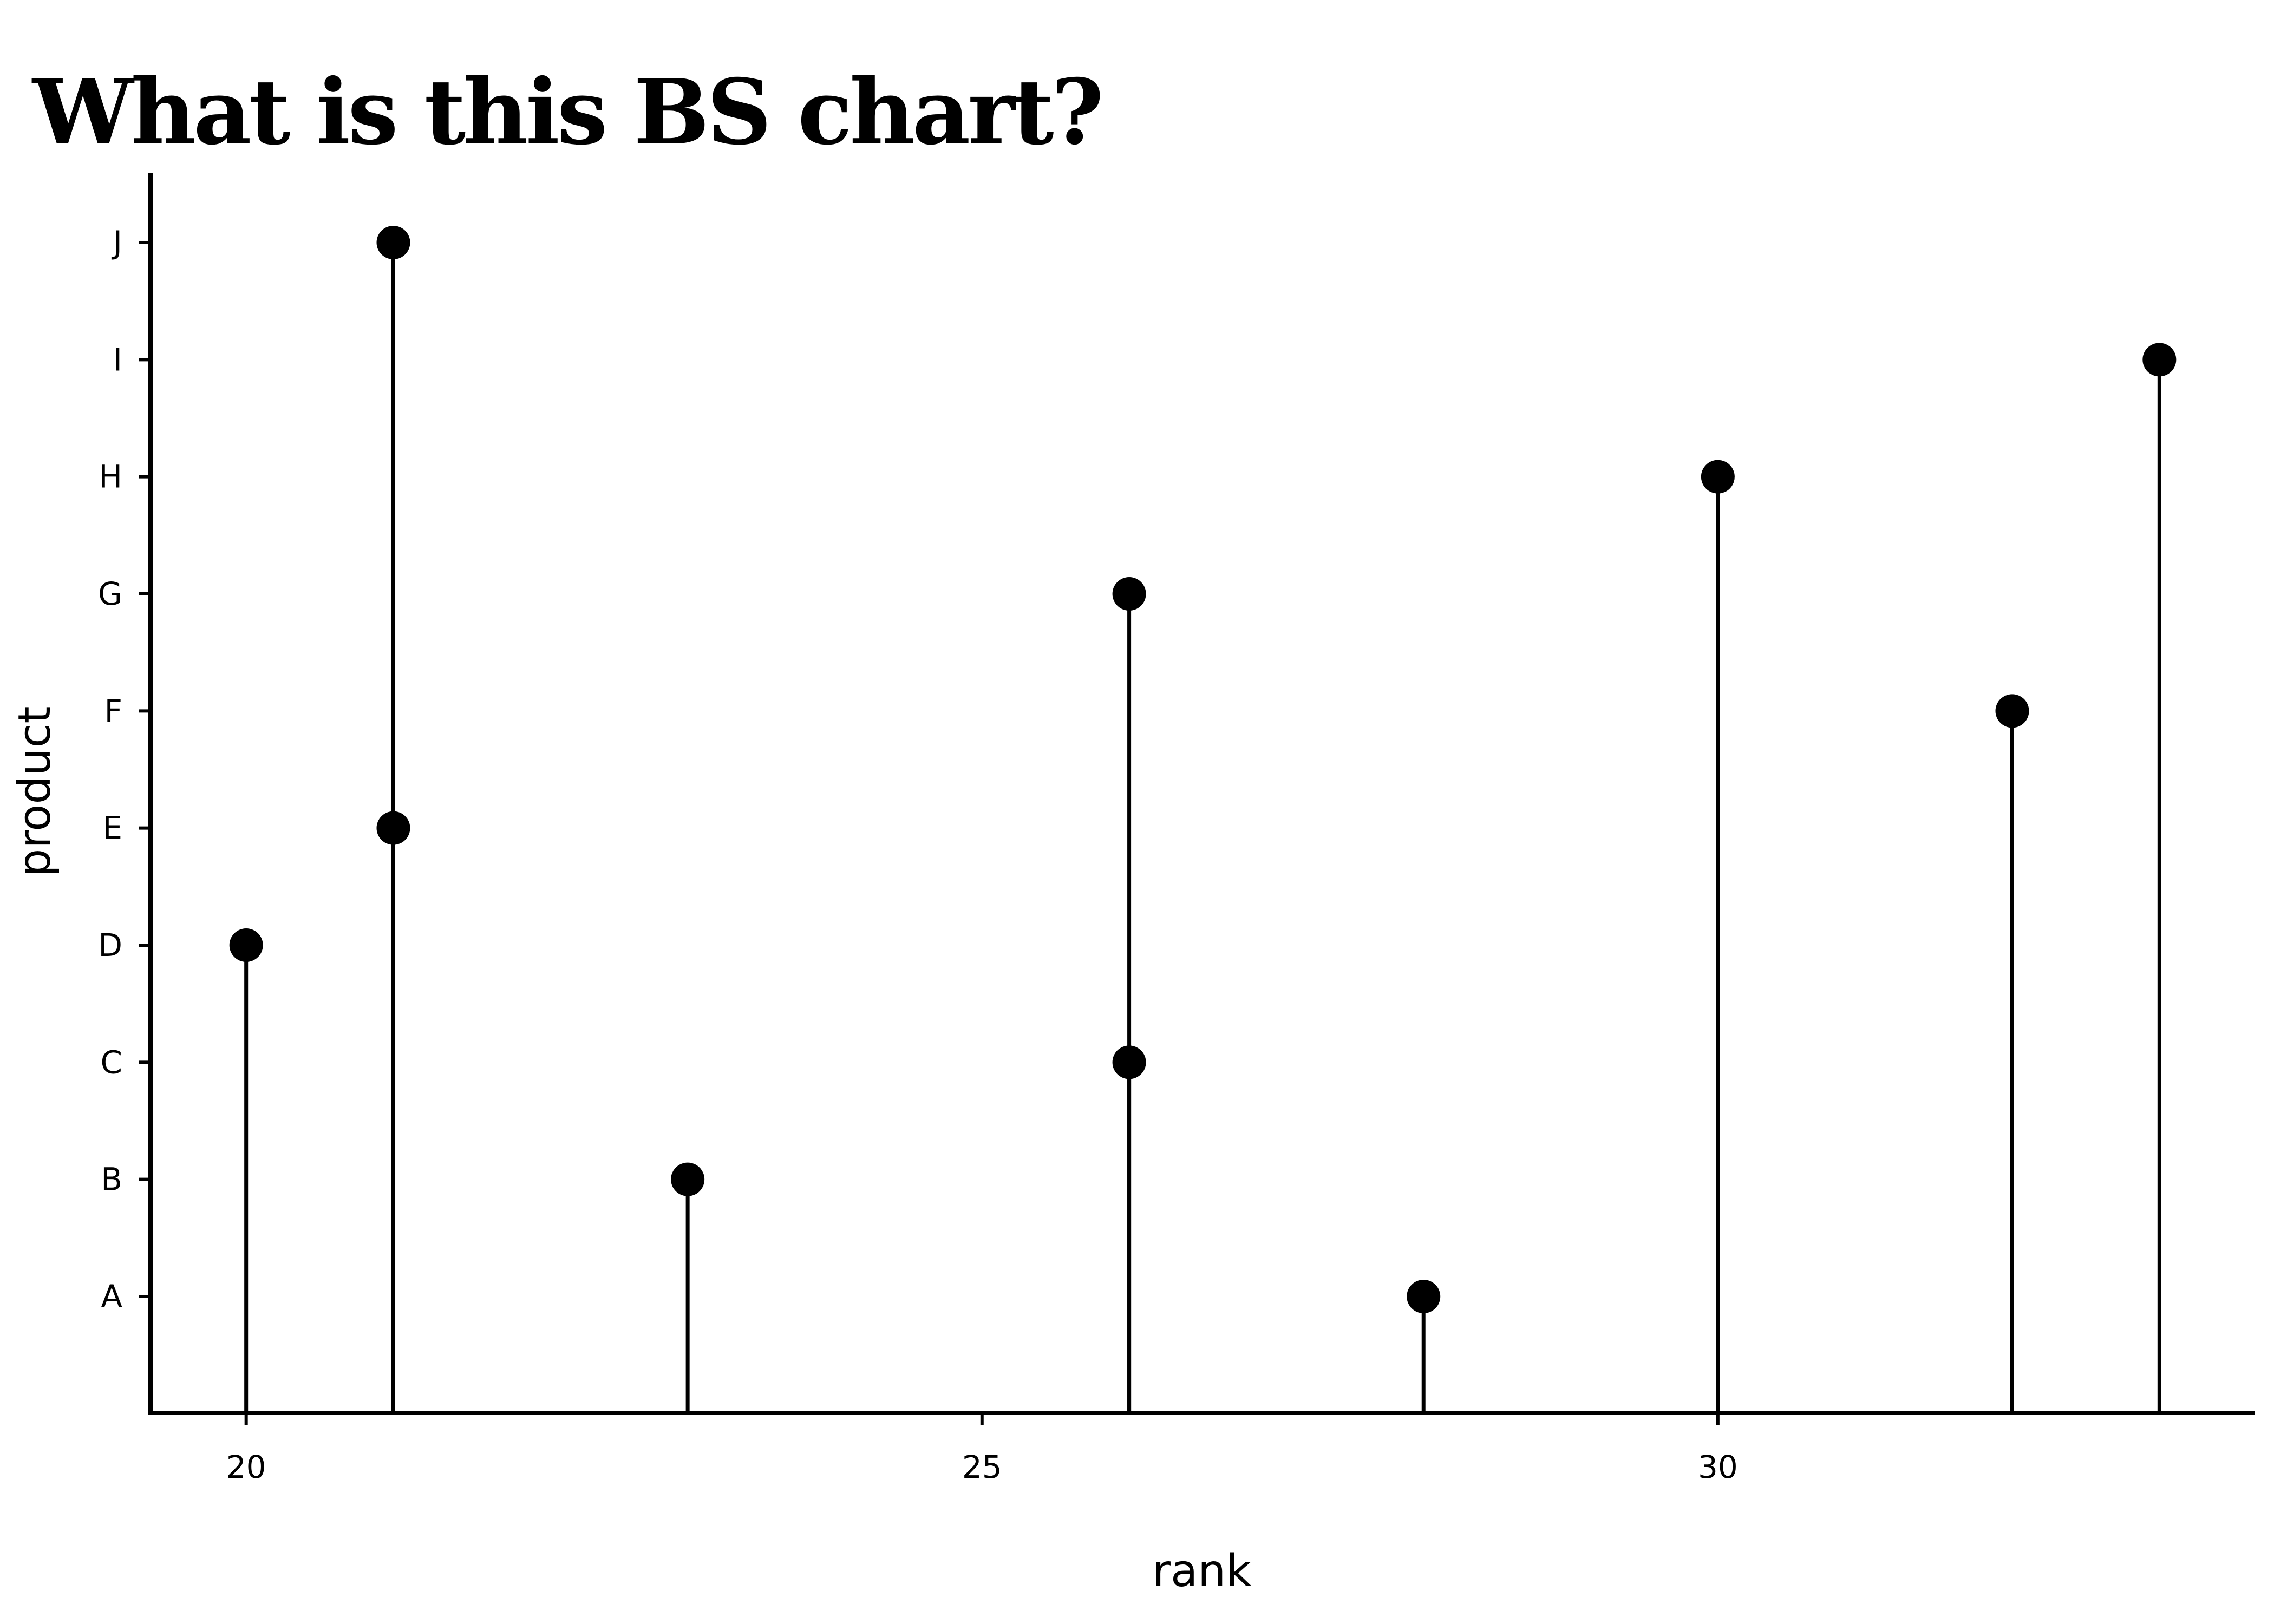 The height and width of the screenshot is (1624, 2274). I want to click on lollipop-point-c, so click(1129, 1062).